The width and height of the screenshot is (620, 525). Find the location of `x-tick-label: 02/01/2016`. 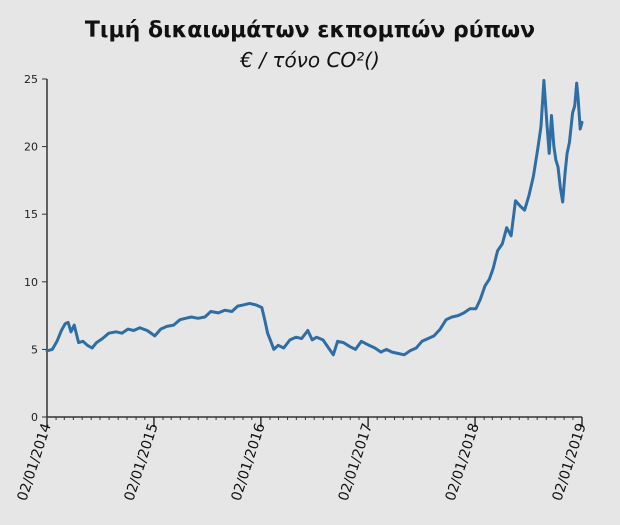

x-tick-label: 02/01/2016 is located at coordinates (249, 462).